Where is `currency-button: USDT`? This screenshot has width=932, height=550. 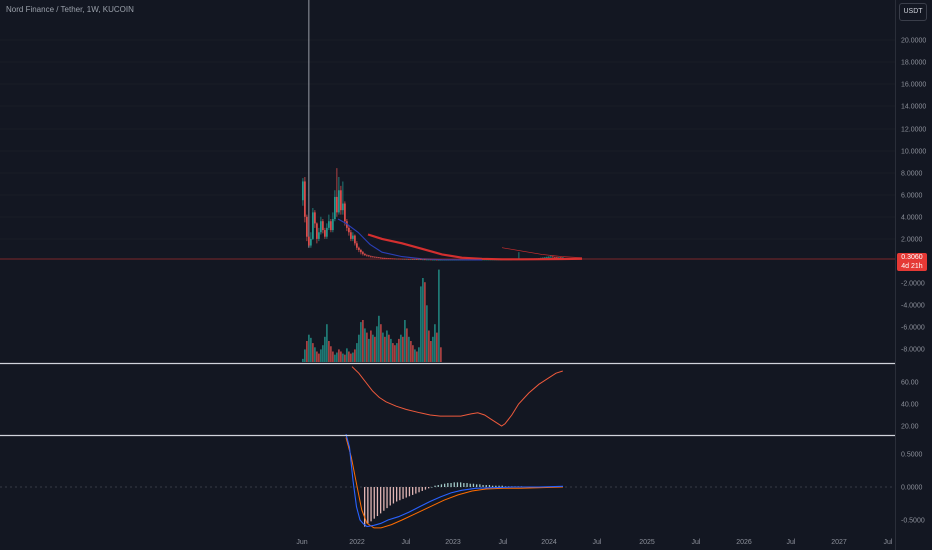 currency-button: USDT is located at coordinates (913, 12).